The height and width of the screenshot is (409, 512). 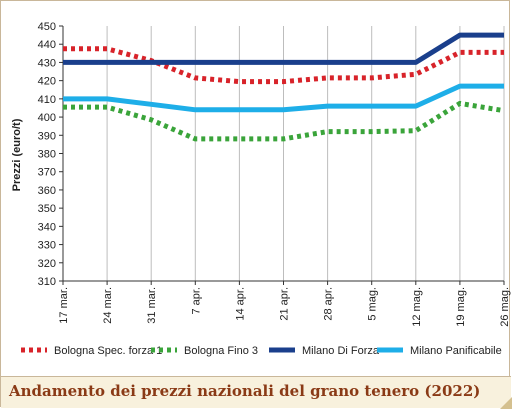 What do you see at coordinates (461, 307) in the screenshot?
I see `x-tick-label: 19 mag.` at bounding box center [461, 307].